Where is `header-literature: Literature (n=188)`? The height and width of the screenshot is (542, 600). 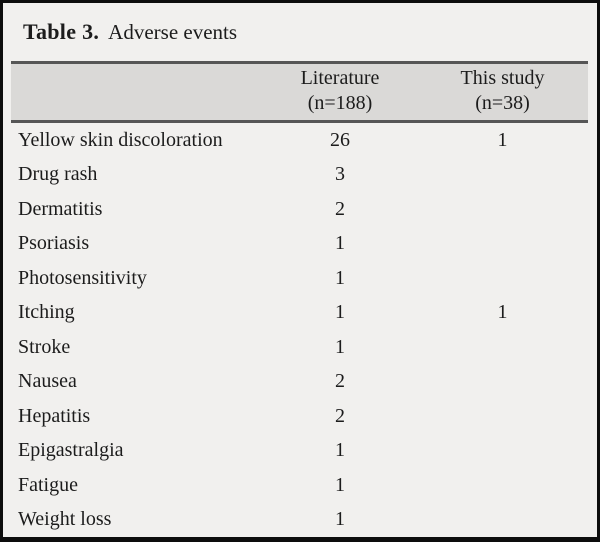 header-literature: Literature (n=188) is located at coordinates (340, 91).